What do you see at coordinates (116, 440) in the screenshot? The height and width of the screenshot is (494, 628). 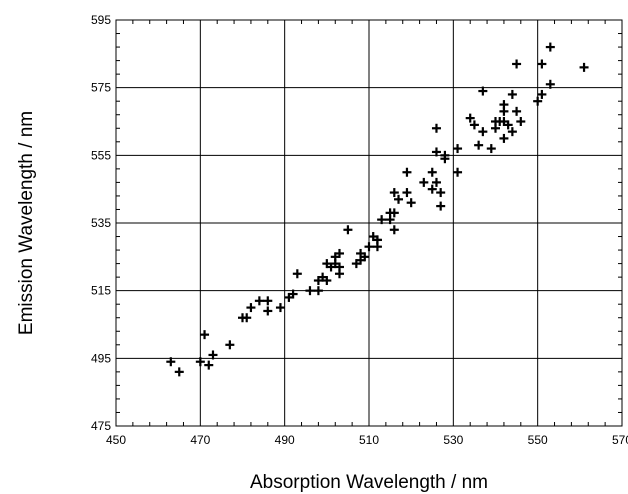 I see `x-tick-label: 450` at bounding box center [116, 440].